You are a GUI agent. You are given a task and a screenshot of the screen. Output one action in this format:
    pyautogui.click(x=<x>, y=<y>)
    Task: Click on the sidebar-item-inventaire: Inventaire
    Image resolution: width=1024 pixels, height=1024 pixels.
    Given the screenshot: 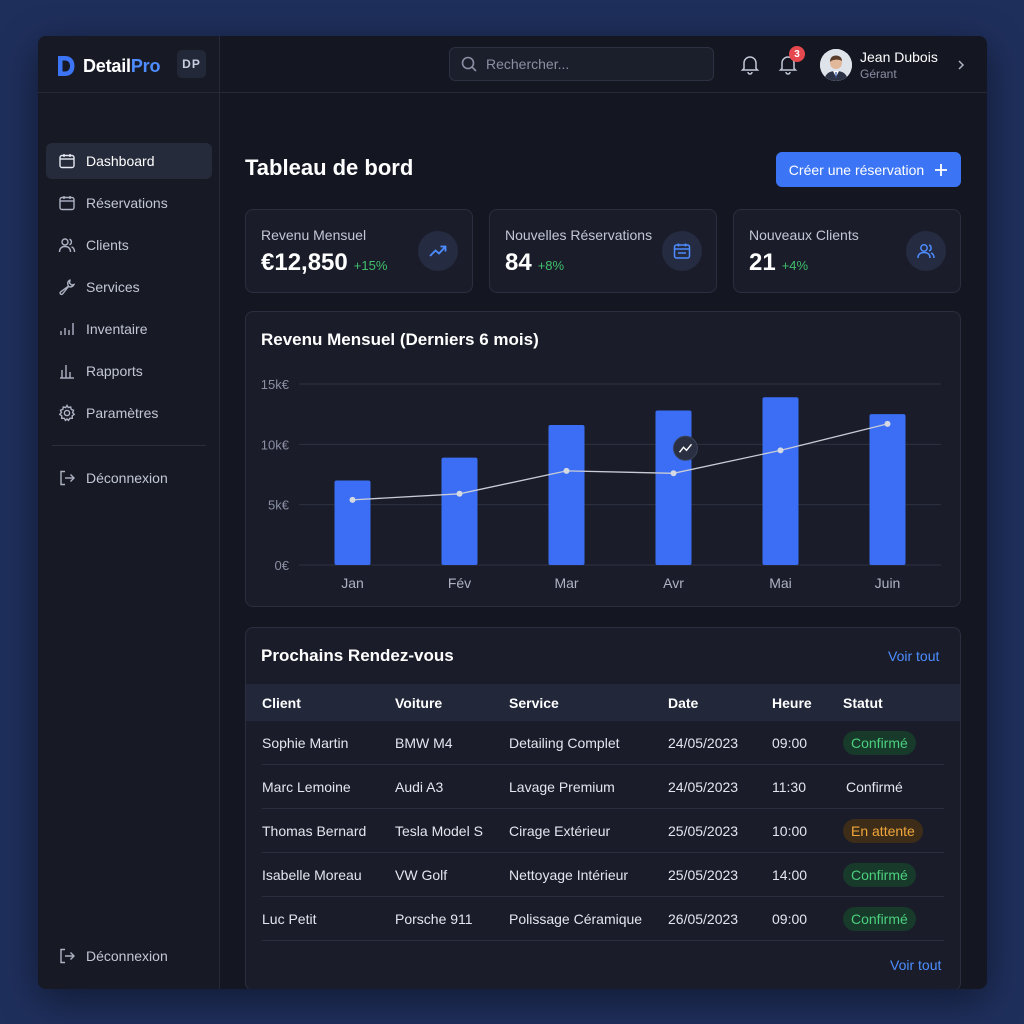 What is the action you would take?
    pyautogui.click(x=129, y=329)
    